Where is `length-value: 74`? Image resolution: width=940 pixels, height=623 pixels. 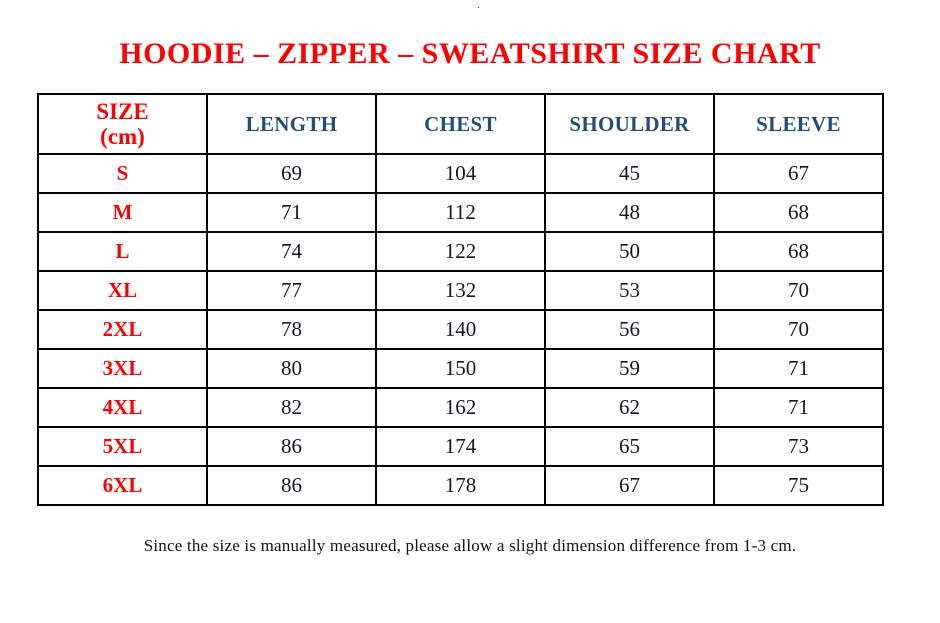 length-value: 74 is located at coordinates (291, 251).